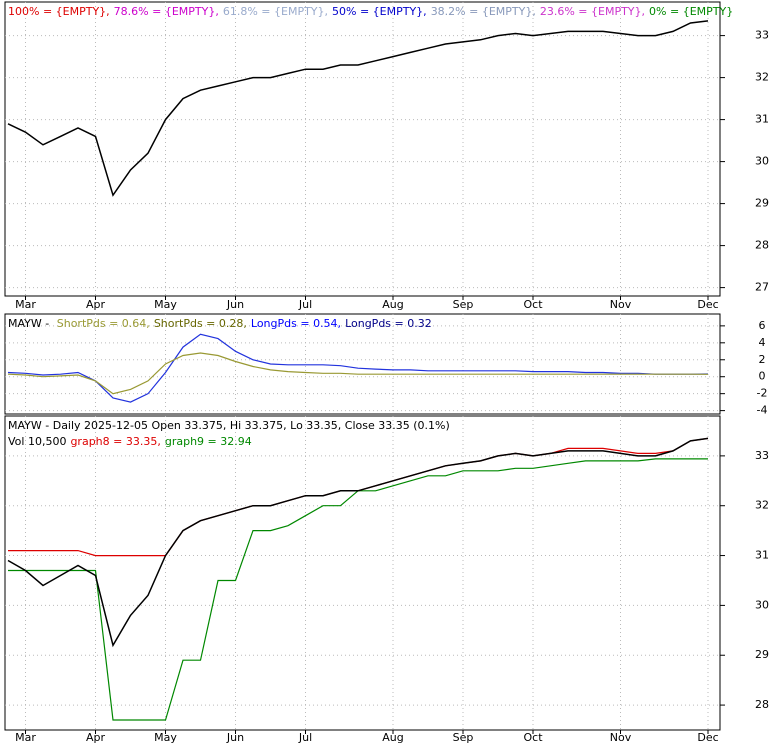 The height and width of the screenshot is (745, 780). What do you see at coordinates (691, 11) in the screenshot?
I see `legend-entry: 0% = {EMPTY}` at bounding box center [691, 11].